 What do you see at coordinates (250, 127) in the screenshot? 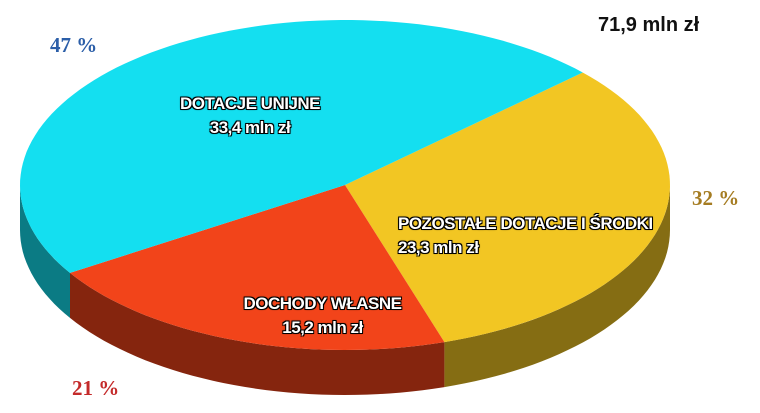
I see `slice-amount: 33,4 mln zł` at bounding box center [250, 127].